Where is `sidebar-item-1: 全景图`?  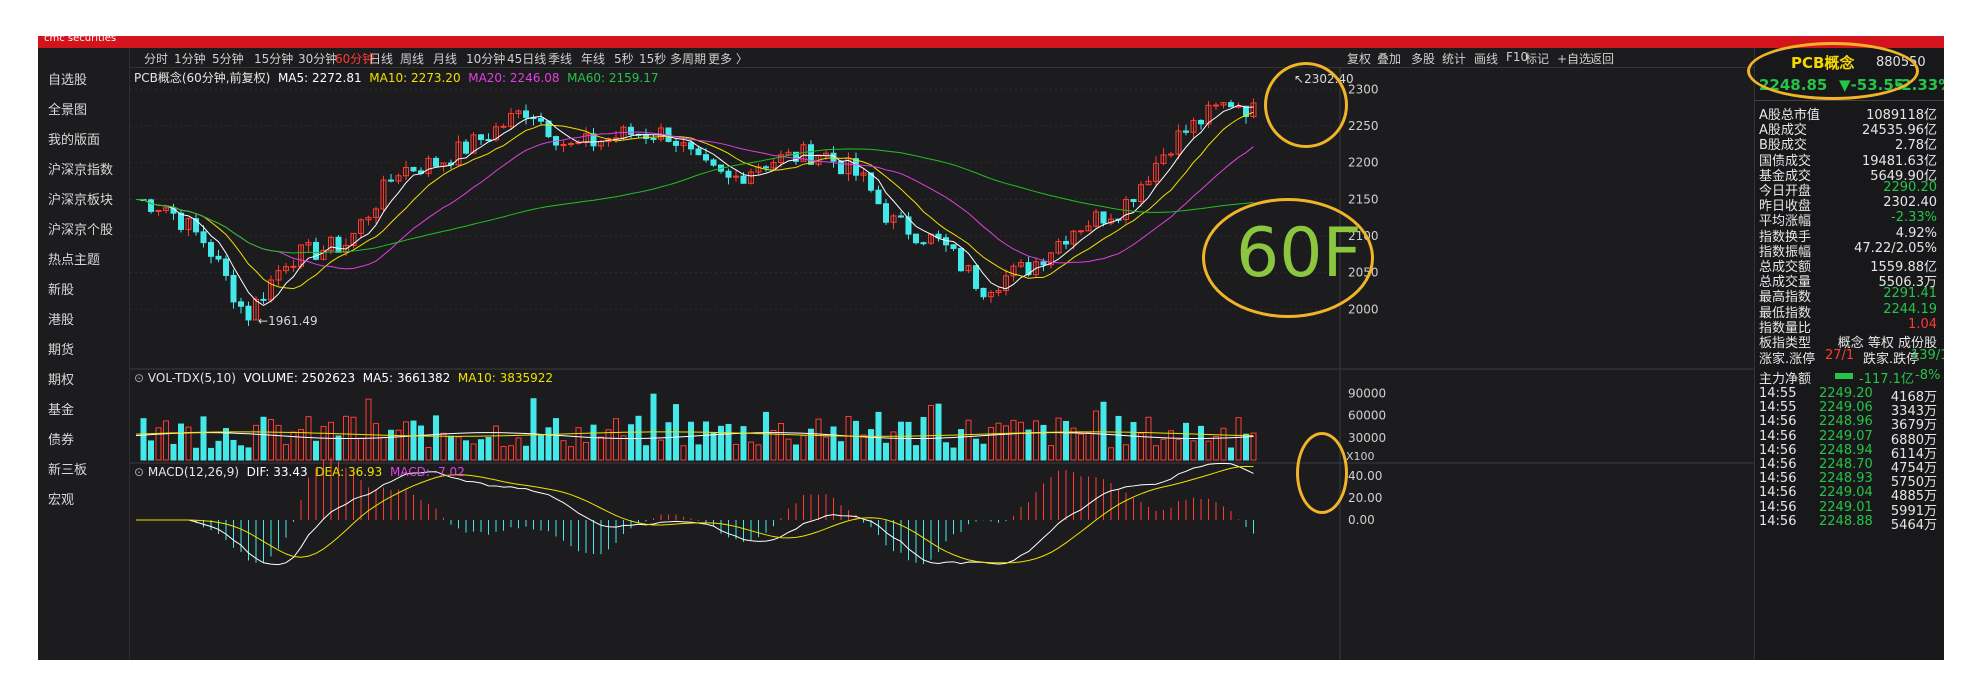
sidebar-item-1: 全景图 is located at coordinates (68, 110).